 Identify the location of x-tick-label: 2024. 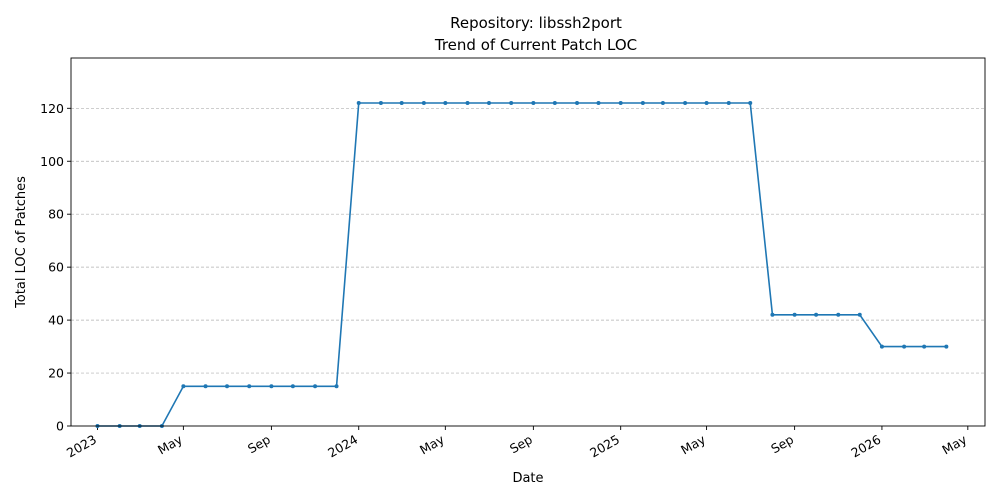
(342, 446).